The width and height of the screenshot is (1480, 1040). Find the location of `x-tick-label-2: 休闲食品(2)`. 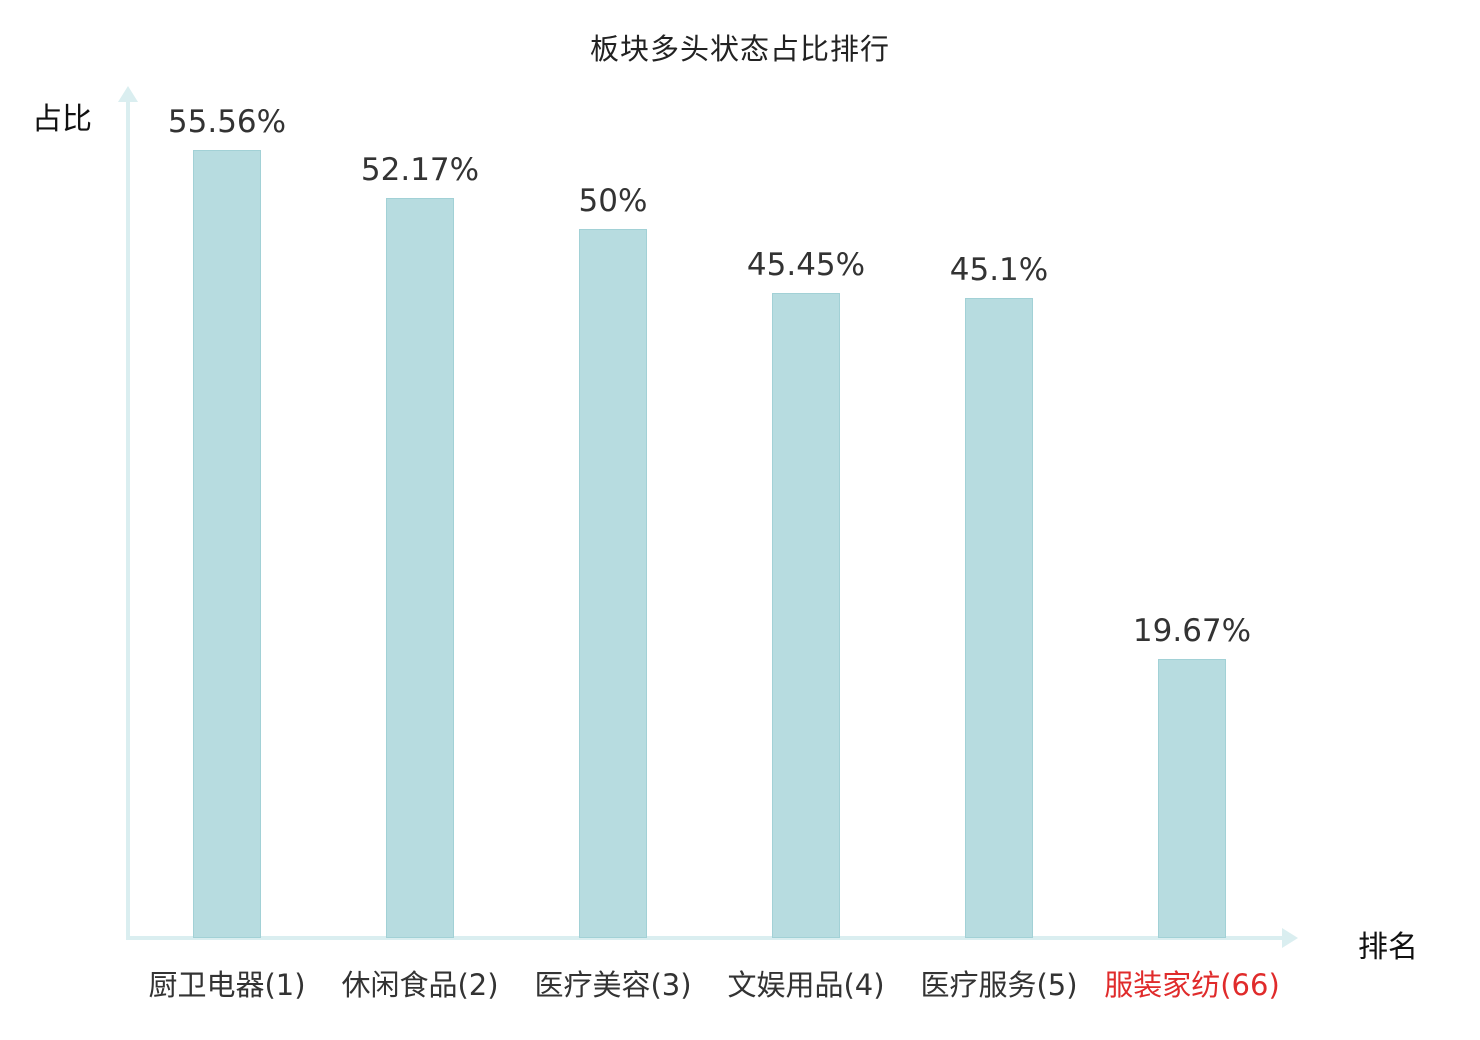

x-tick-label-2: 休闲食品(2) is located at coordinates (420, 985).